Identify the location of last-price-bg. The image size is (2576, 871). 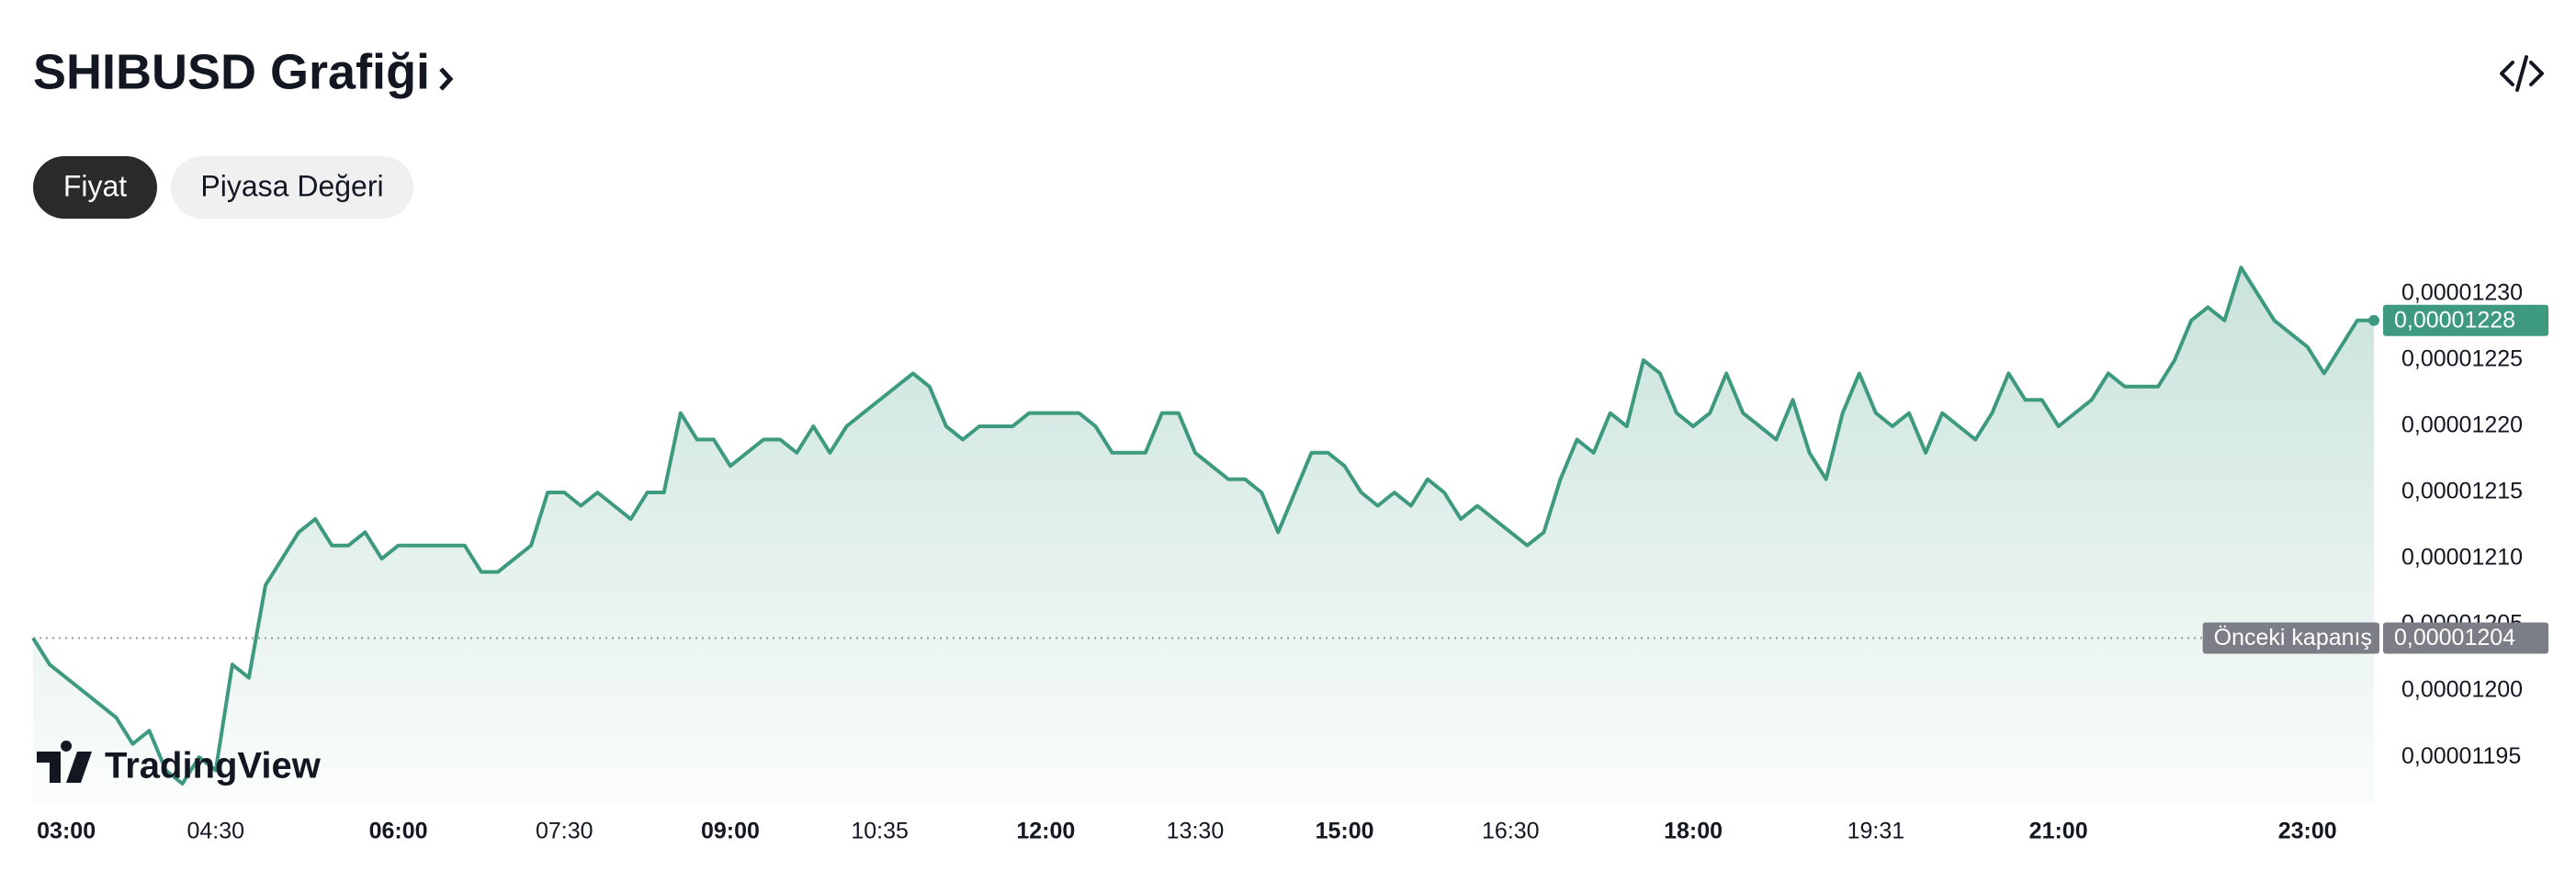
(2465, 320).